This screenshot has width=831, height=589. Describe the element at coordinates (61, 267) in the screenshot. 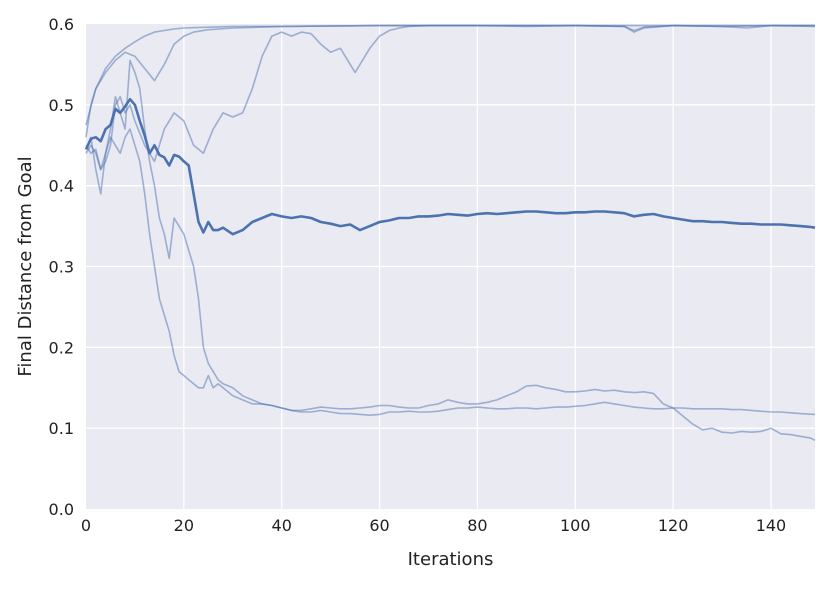

I see `y-tick-label: 0.3` at that location.